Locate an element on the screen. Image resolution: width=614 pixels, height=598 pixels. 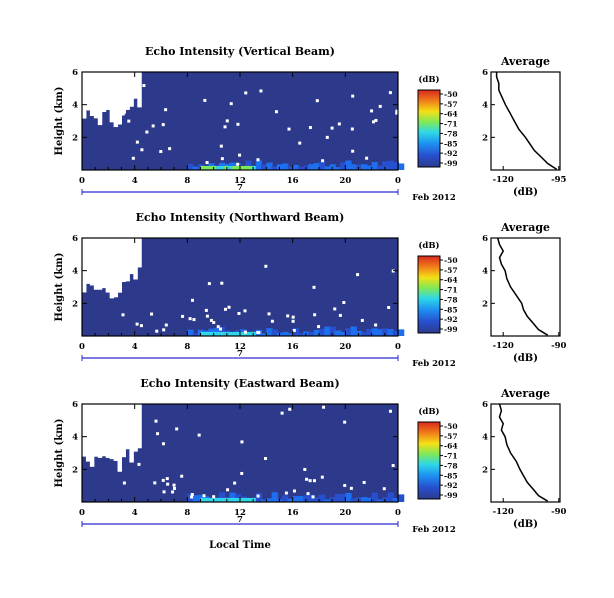
avg-x-tick-label: -90 is located at coordinates (558, 346).